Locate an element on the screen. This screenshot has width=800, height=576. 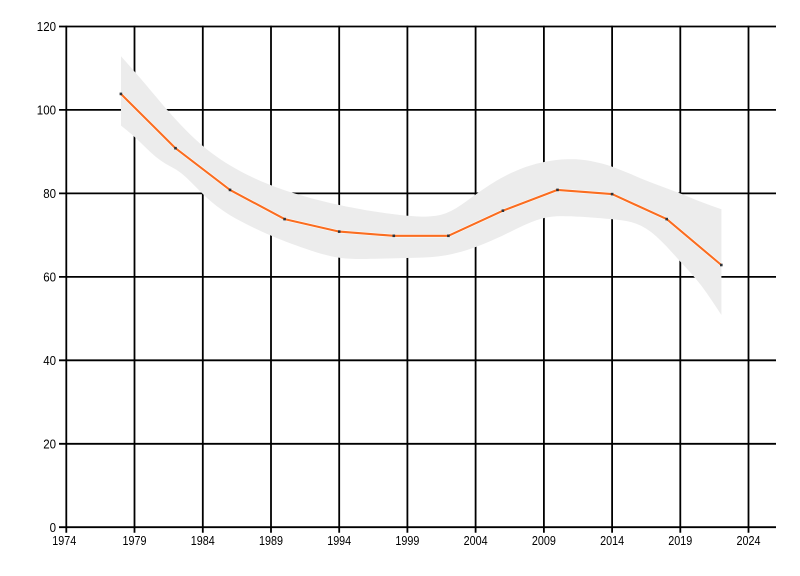
svg-text: 2004 is located at coordinates (476, 541).